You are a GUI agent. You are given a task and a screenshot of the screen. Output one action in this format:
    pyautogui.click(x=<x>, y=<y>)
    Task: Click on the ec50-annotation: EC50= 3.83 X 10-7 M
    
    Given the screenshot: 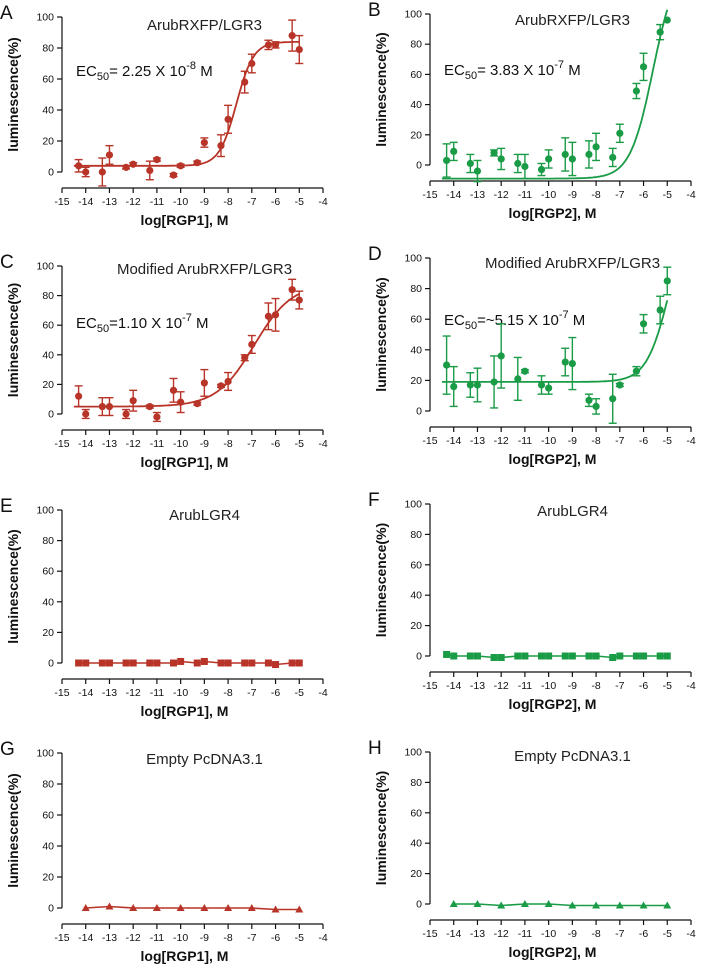 What is the action you would take?
    pyautogui.click(x=512, y=70)
    